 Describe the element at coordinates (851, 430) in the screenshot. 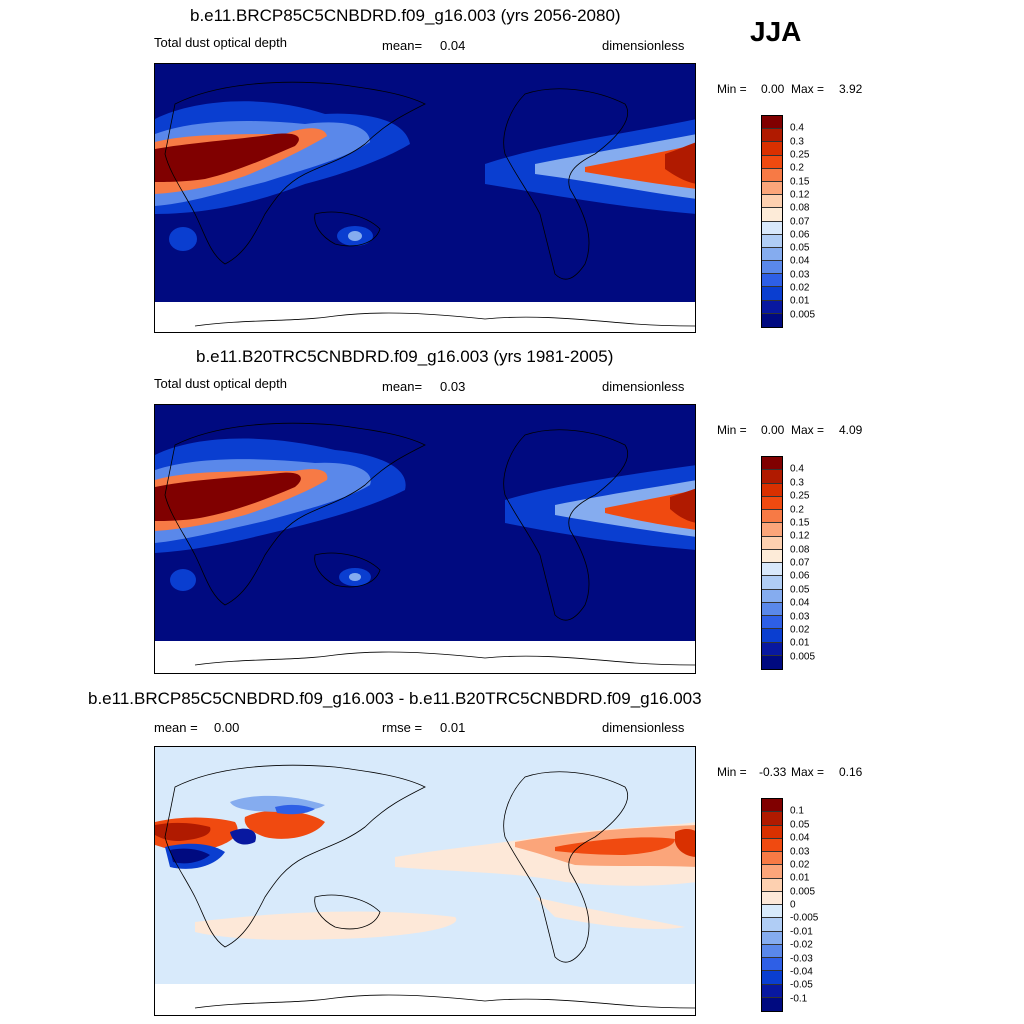

I see `panel2-max-value: 4.09` at that location.